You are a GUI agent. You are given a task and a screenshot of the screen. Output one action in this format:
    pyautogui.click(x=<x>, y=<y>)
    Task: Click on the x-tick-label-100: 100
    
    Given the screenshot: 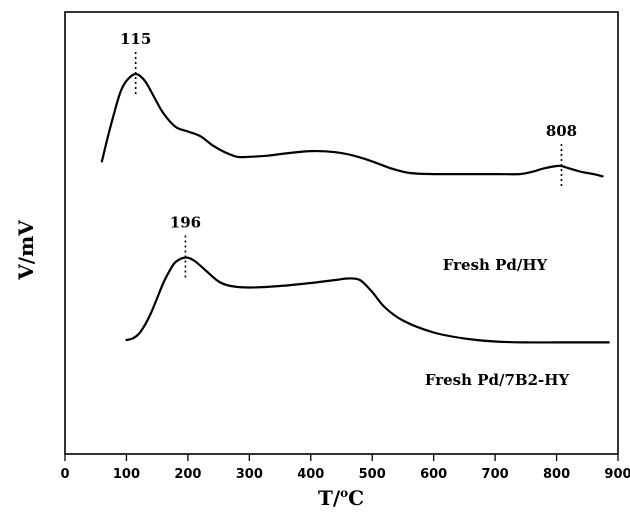 What is the action you would take?
    pyautogui.click(x=126, y=474)
    